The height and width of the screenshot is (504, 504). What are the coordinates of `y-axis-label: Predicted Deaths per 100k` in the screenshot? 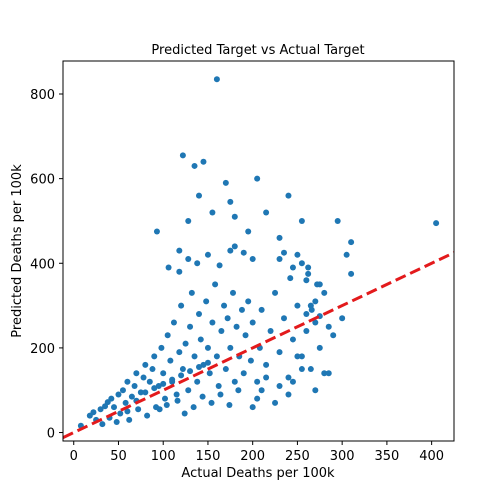 It's located at (17, 251).